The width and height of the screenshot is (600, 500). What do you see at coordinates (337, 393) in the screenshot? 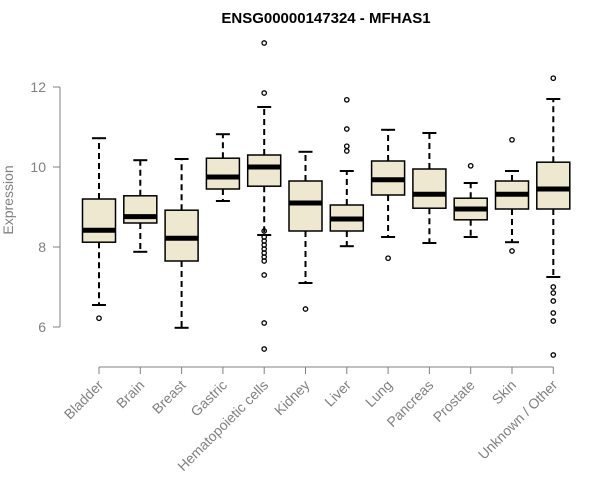
I see `x-tick-label: Liver` at bounding box center [337, 393].